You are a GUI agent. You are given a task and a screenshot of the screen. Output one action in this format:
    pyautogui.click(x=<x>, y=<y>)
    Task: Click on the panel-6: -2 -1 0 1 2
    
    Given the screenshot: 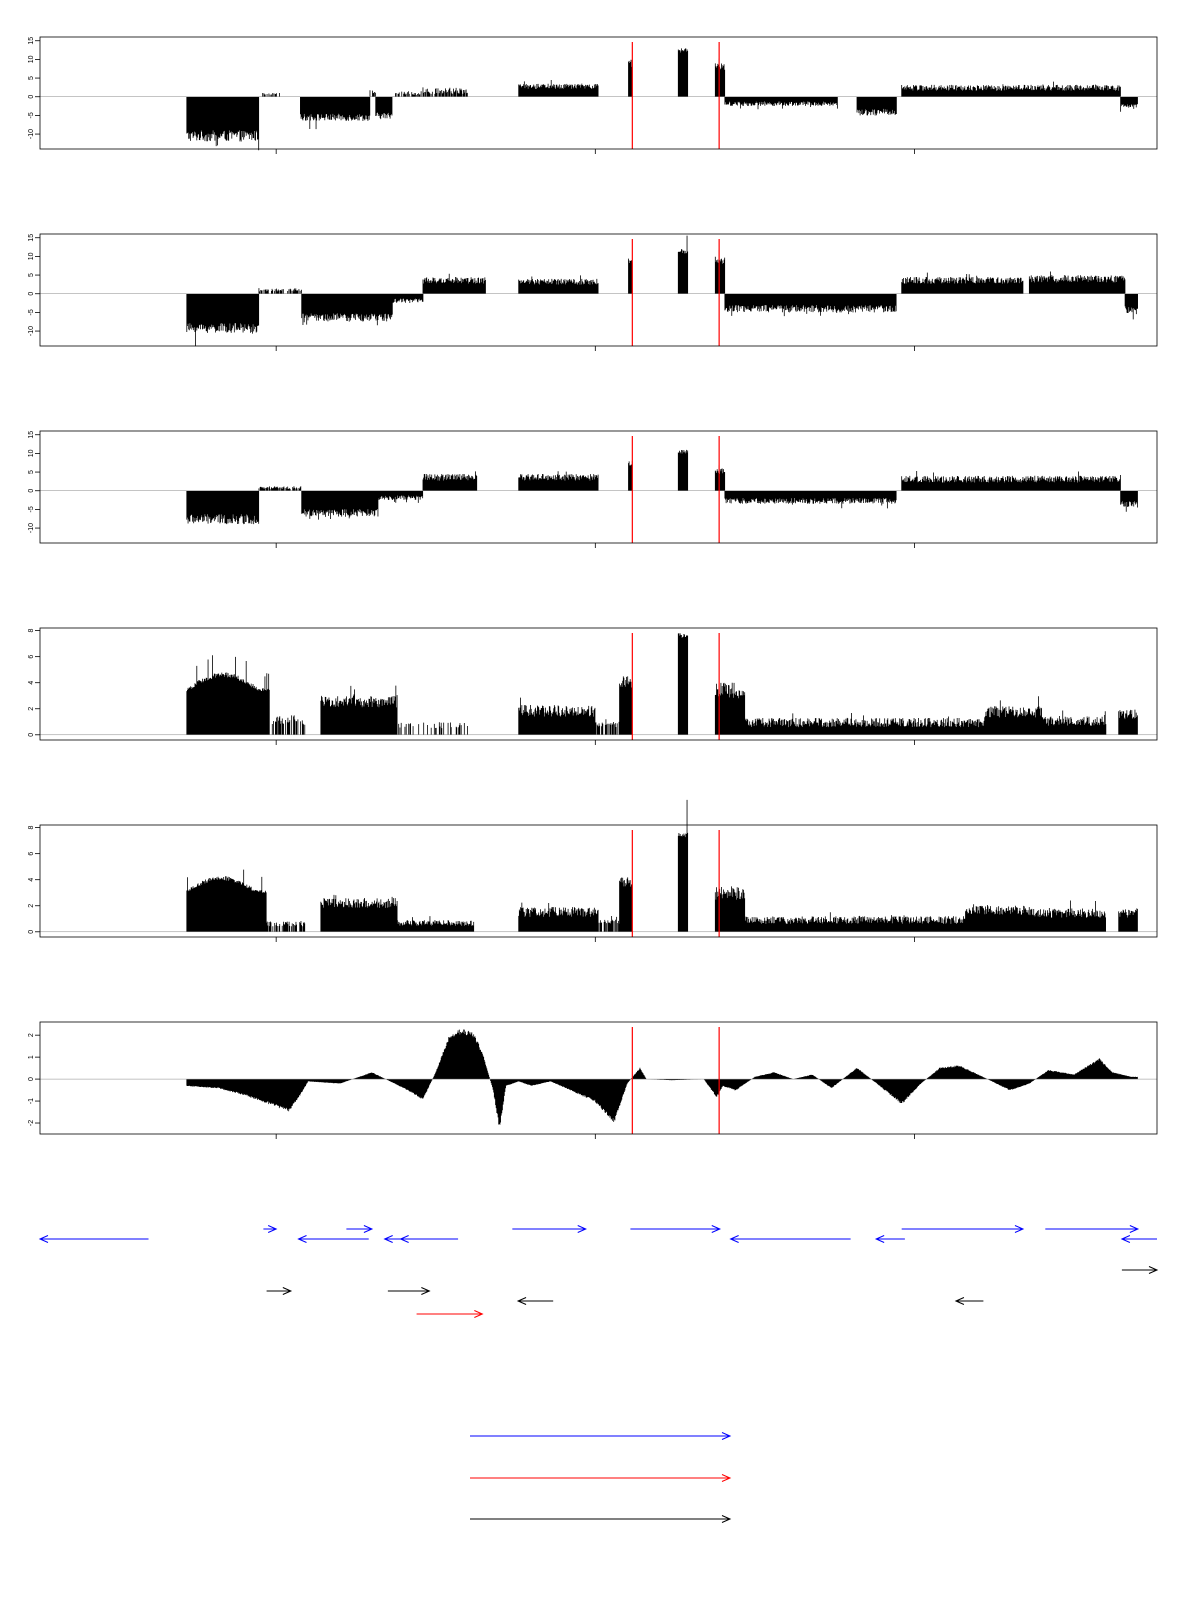 What is the action you would take?
    pyautogui.click(x=593, y=1080)
    